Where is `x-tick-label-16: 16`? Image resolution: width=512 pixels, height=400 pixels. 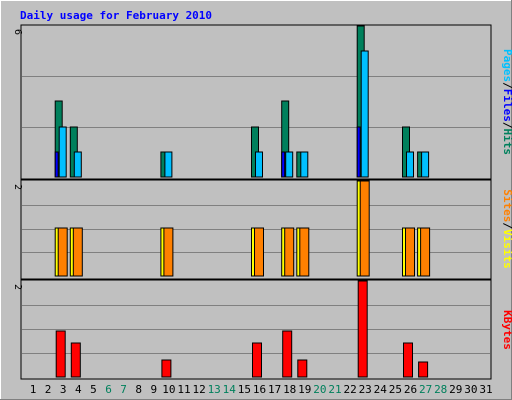 x-tick-label-16: 16 is located at coordinates (259, 389).